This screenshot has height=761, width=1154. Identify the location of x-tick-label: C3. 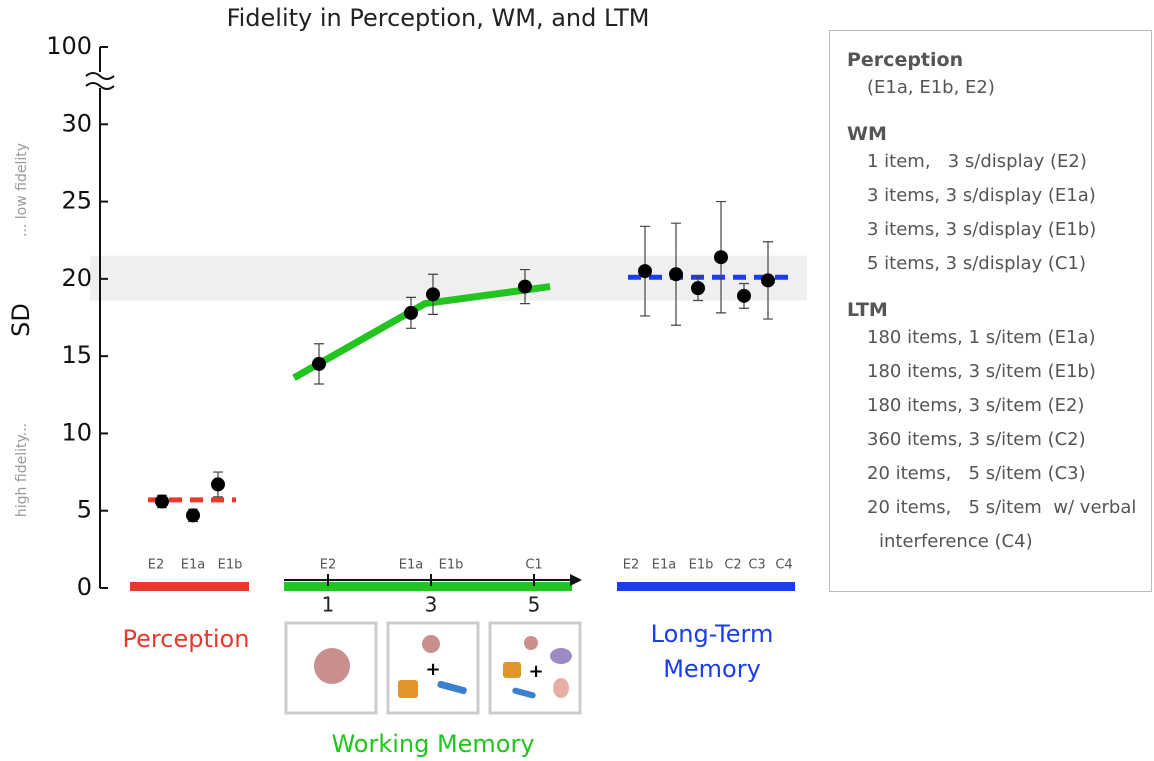
(756, 565).